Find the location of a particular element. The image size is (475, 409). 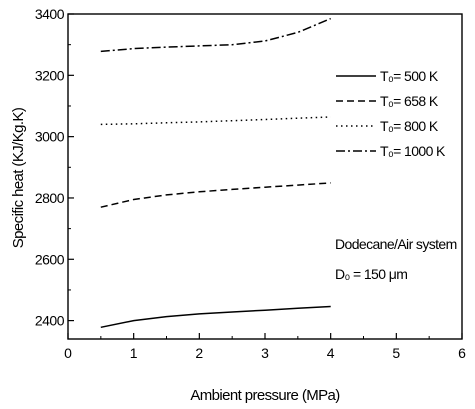

annotation-system: Dodecane/Air system is located at coordinates (396, 244).